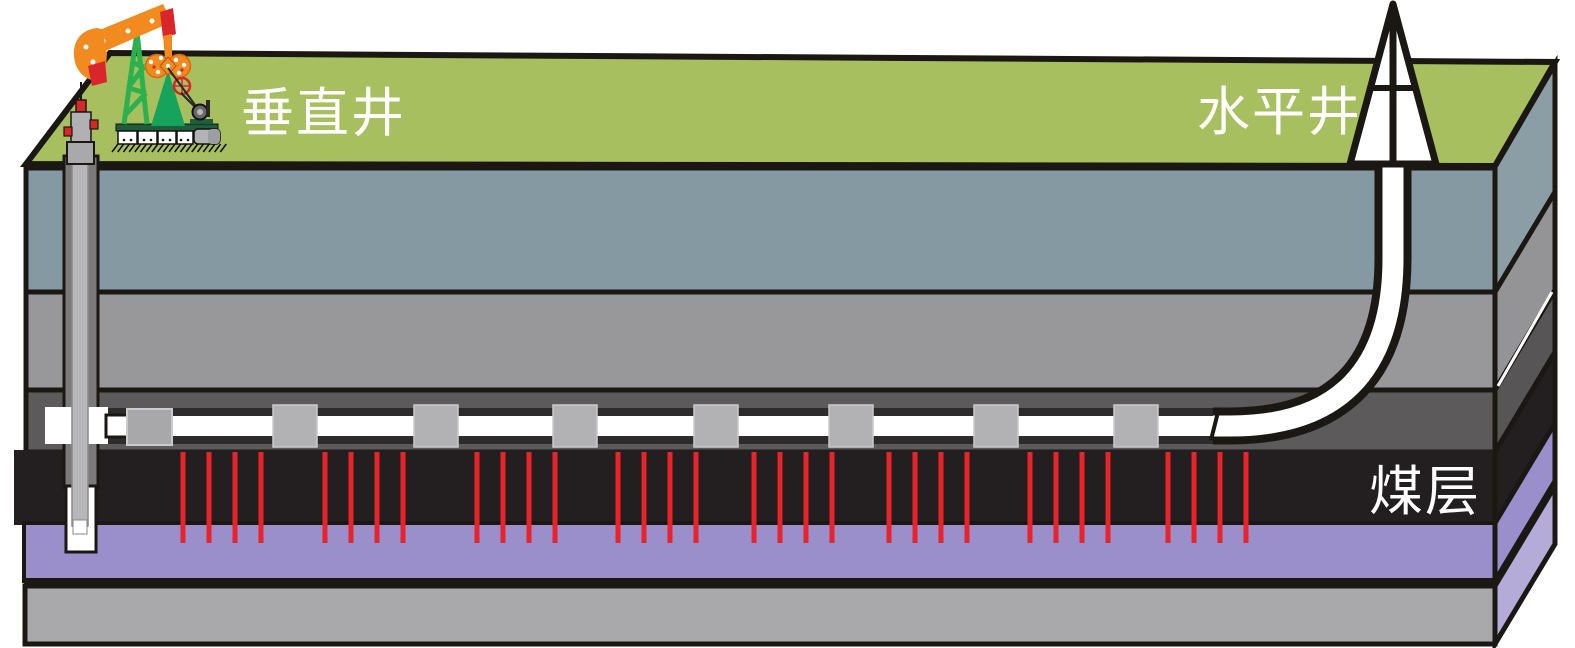 The height and width of the screenshot is (648, 1575). Describe the element at coordinates (1525, 562) in the screenshot. I see `stratum6-side-face` at that location.